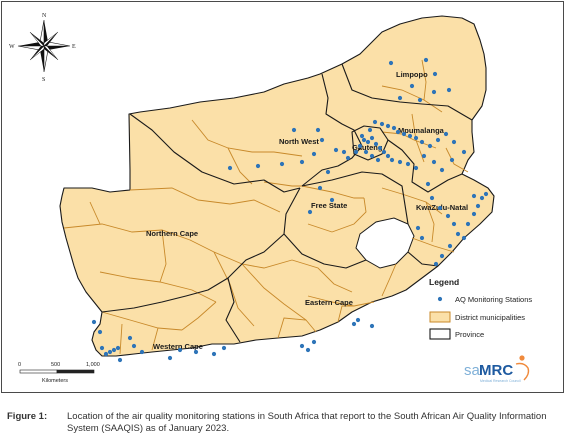  Describe the element at coordinates (329, 205) in the screenshot. I see `province-label-free-state: Free State` at that location.